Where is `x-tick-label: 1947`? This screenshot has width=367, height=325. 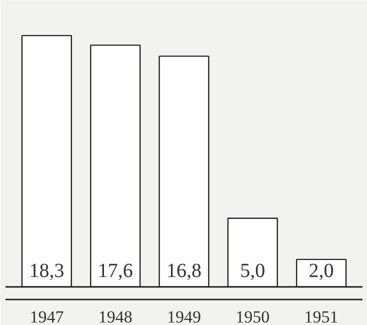 x-tick-label: 1947 is located at coordinates (47, 316).